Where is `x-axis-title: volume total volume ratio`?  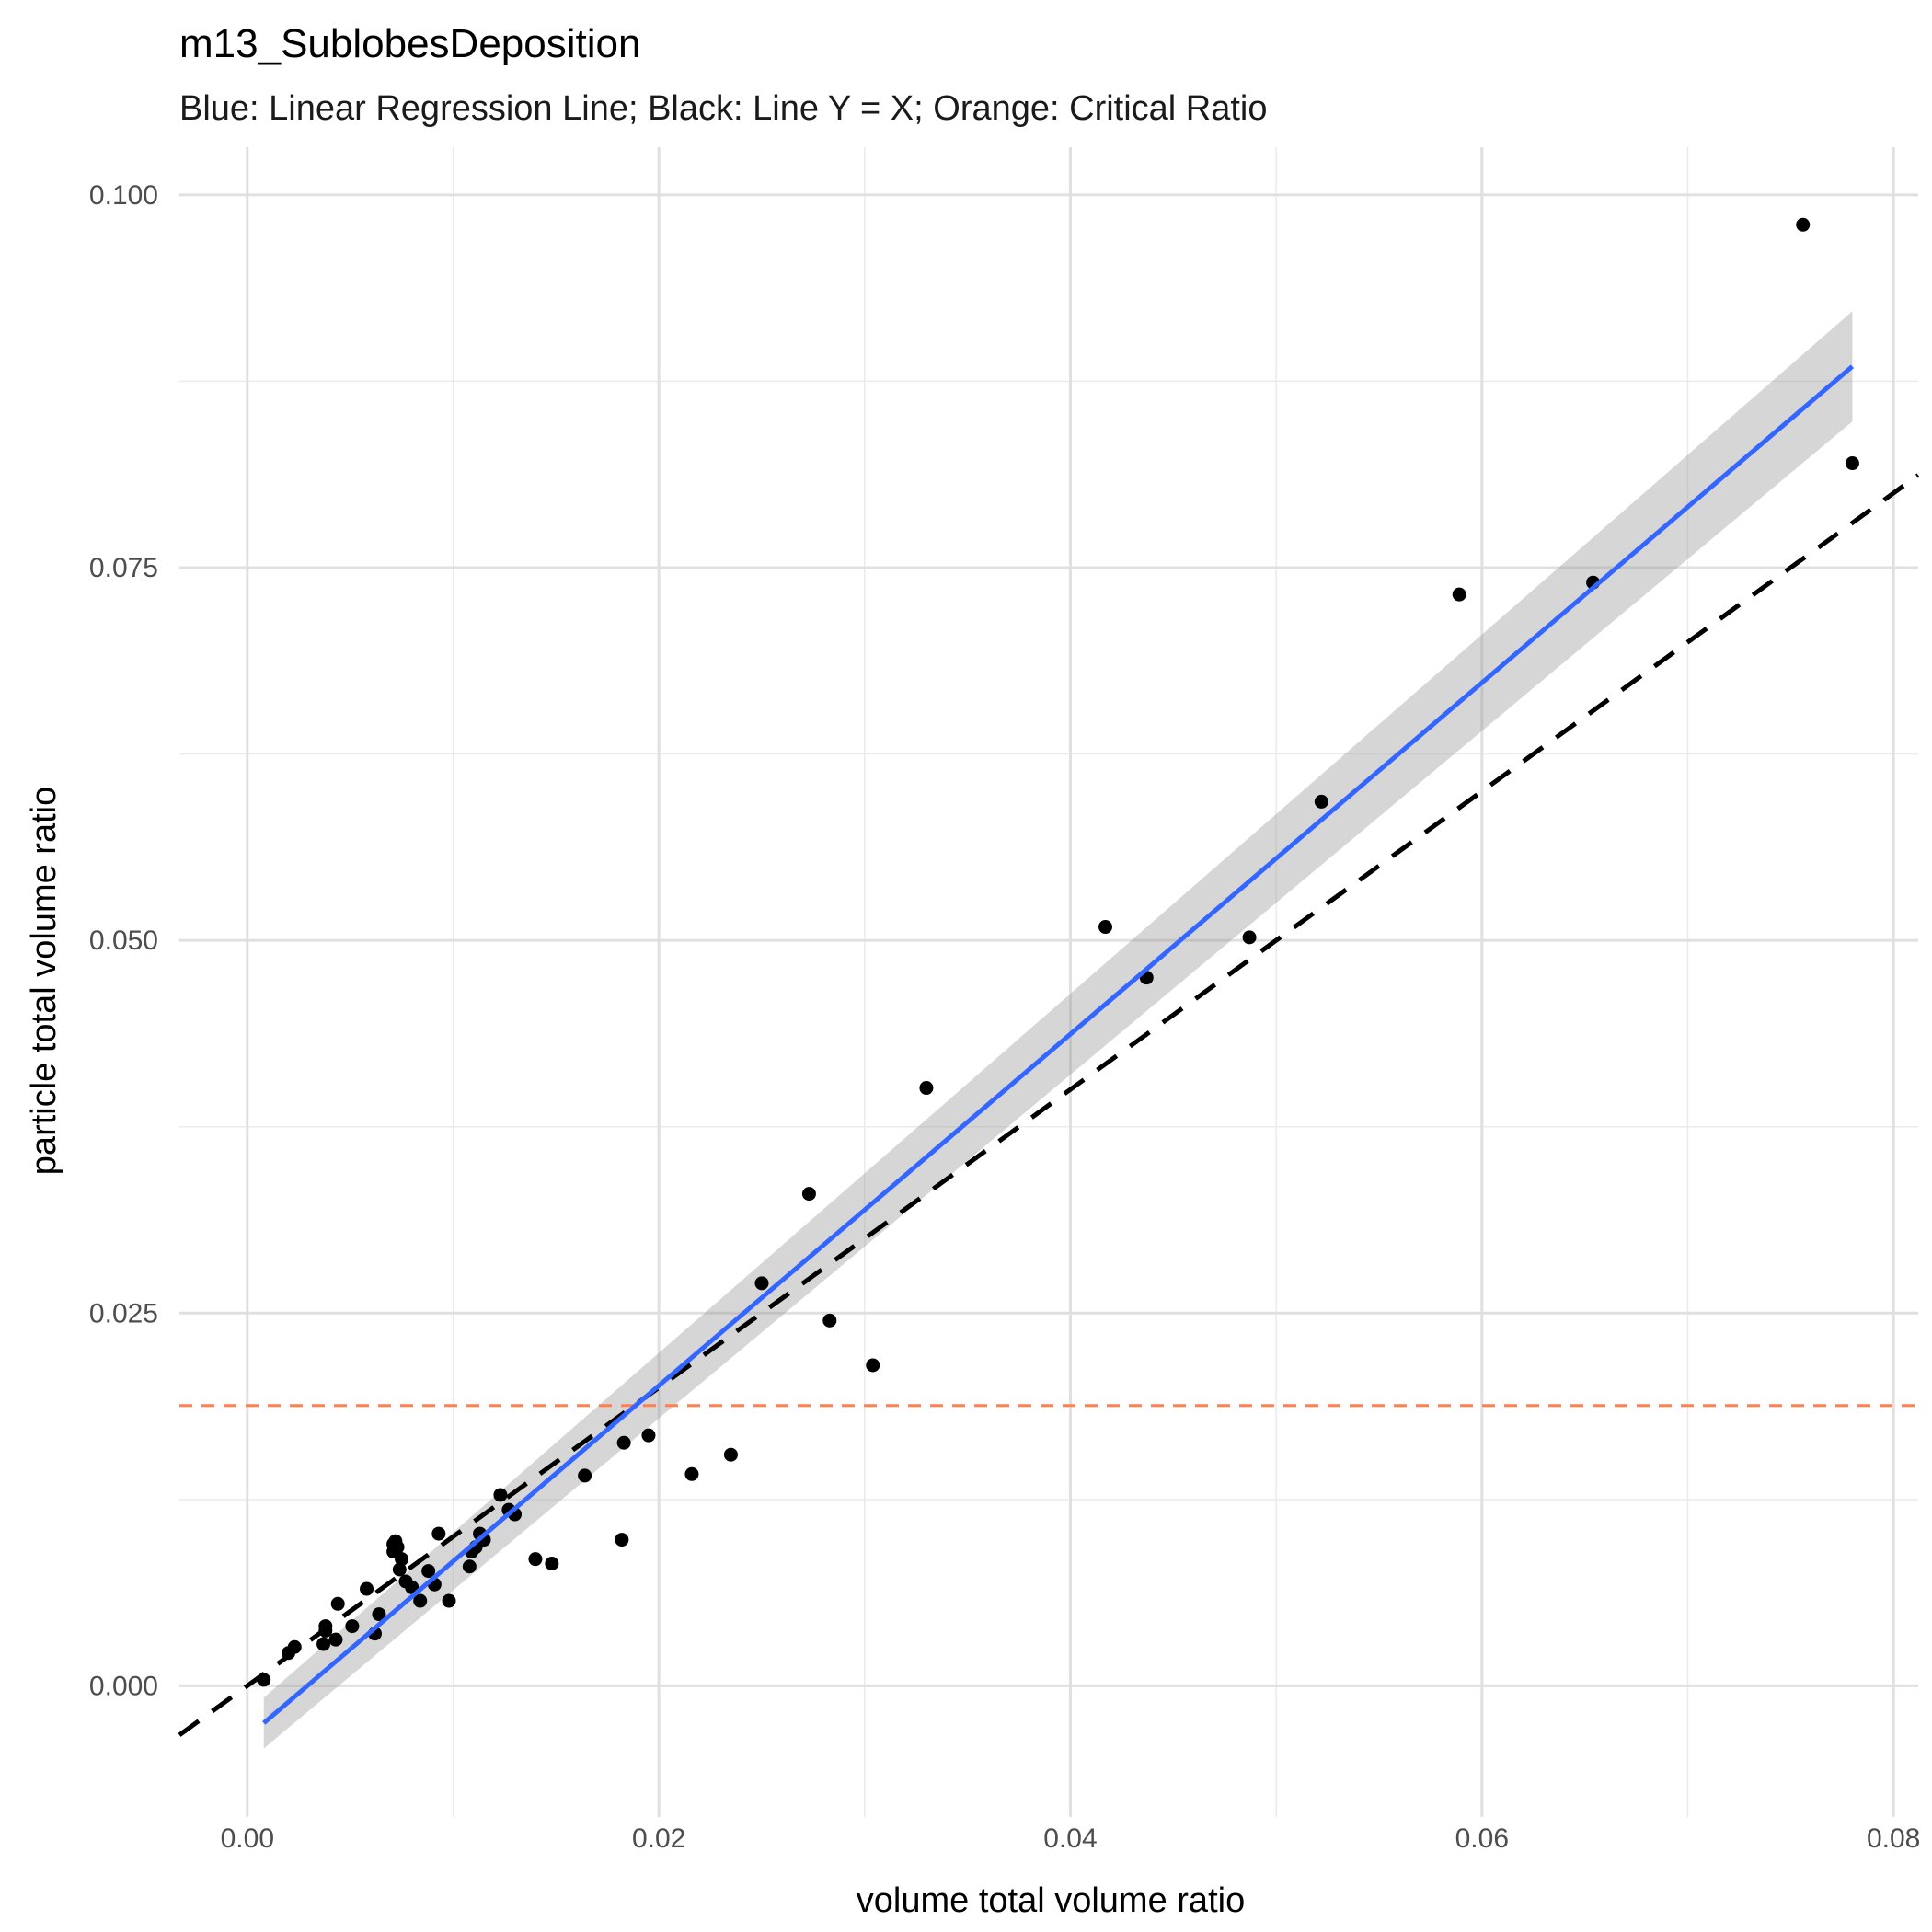 x-axis-title: volume total volume ratio is located at coordinates (1051, 1901).